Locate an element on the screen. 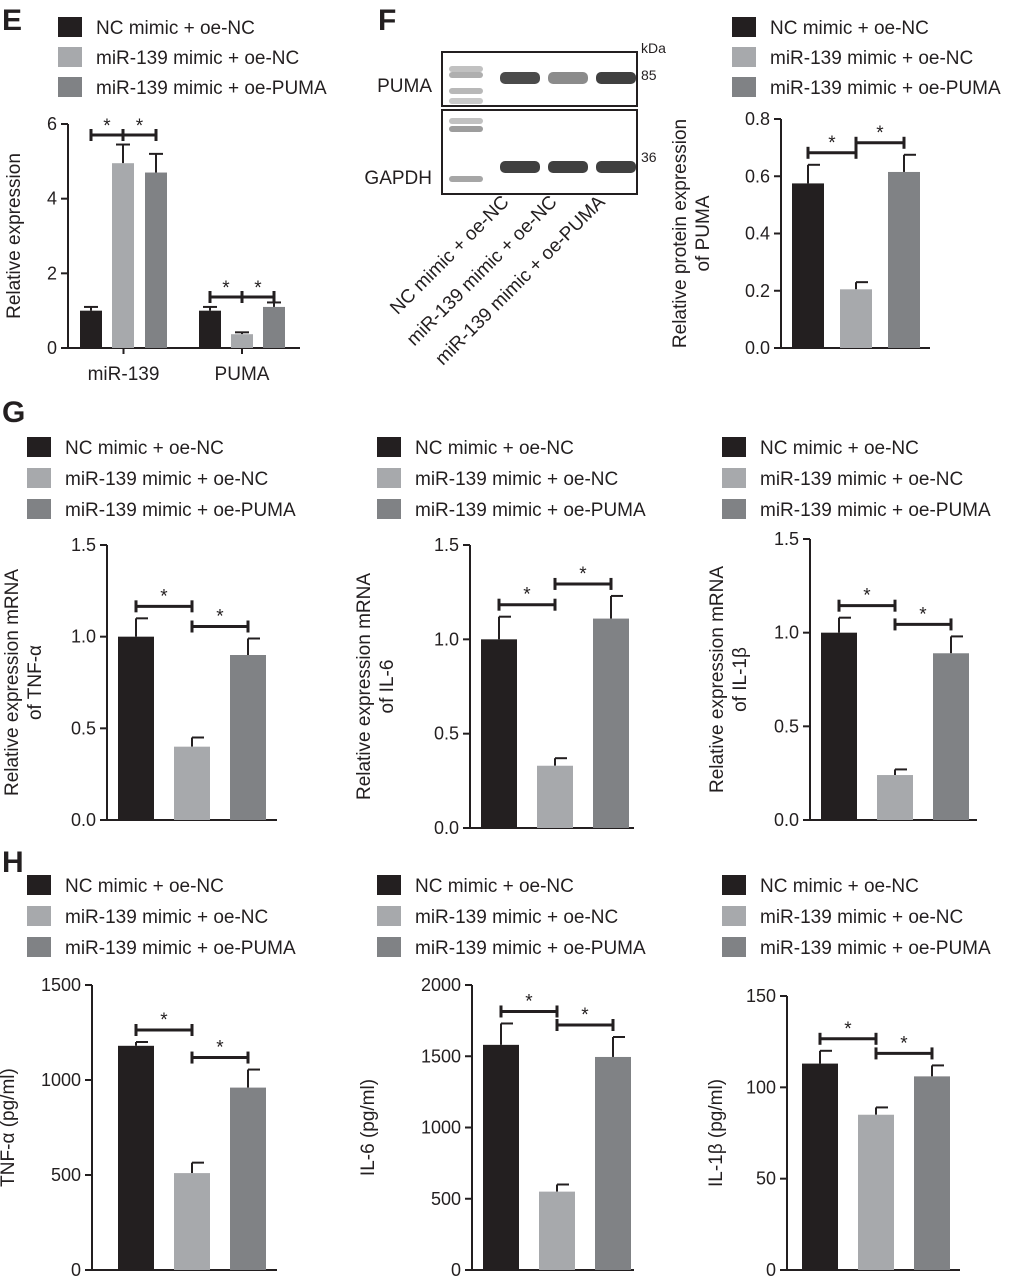 The image size is (1020, 1276). y-axis-title: Relative protein expression is located at coordinates (680, 233).